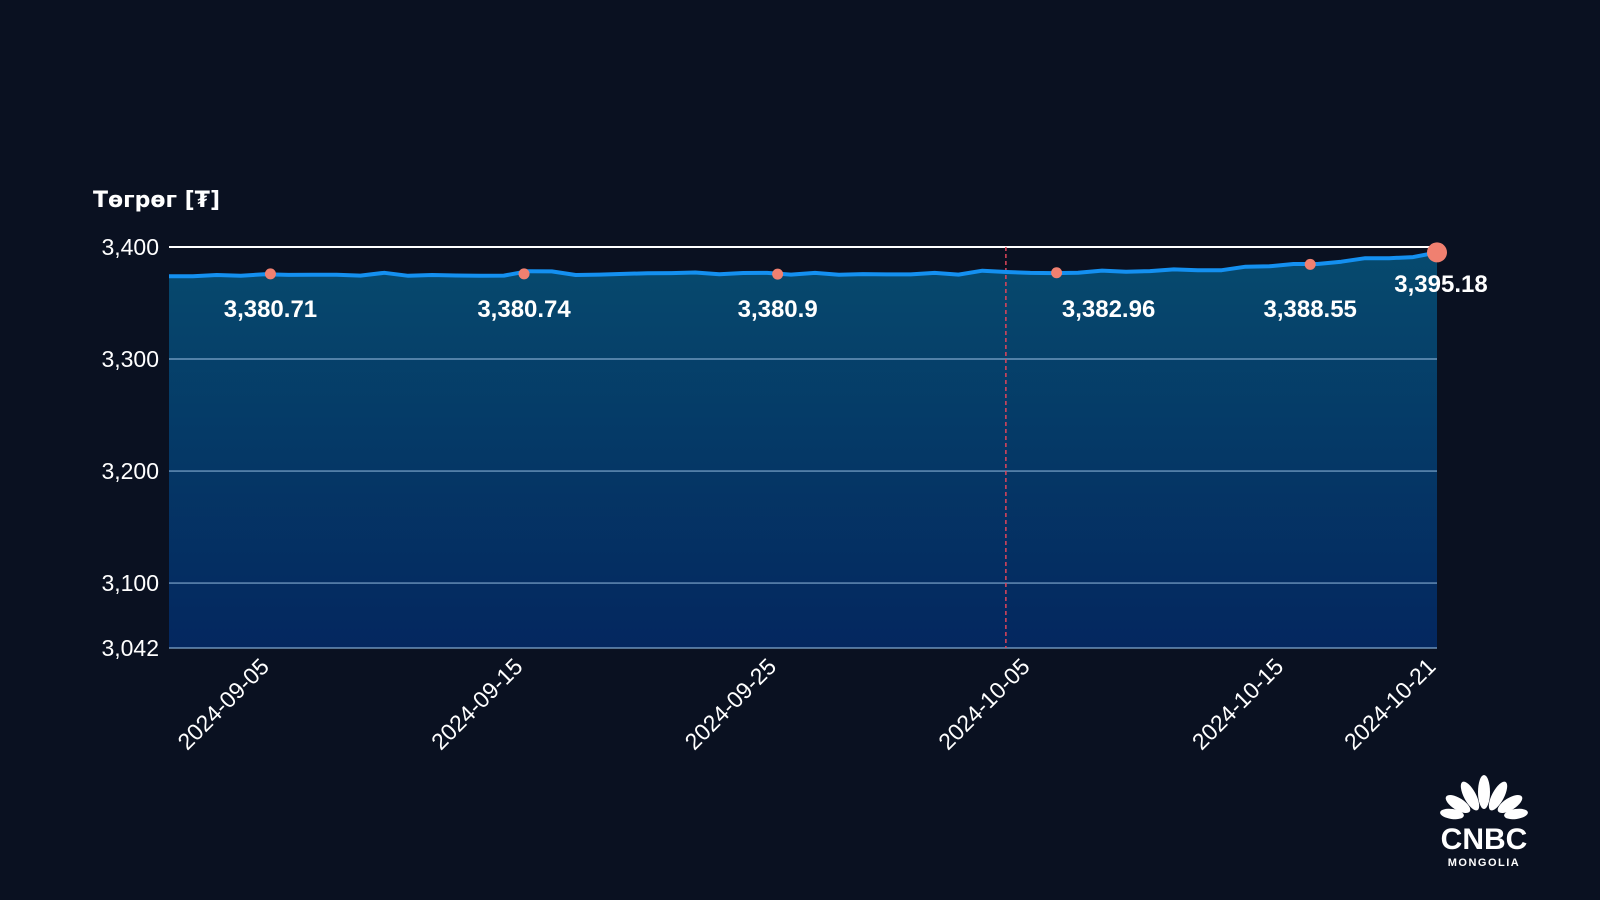 The image size is (1600, 900). Describe the element at coordinates (1484, 839) in the screenshot. I see `logo-brand-text: CNBC` at that location.